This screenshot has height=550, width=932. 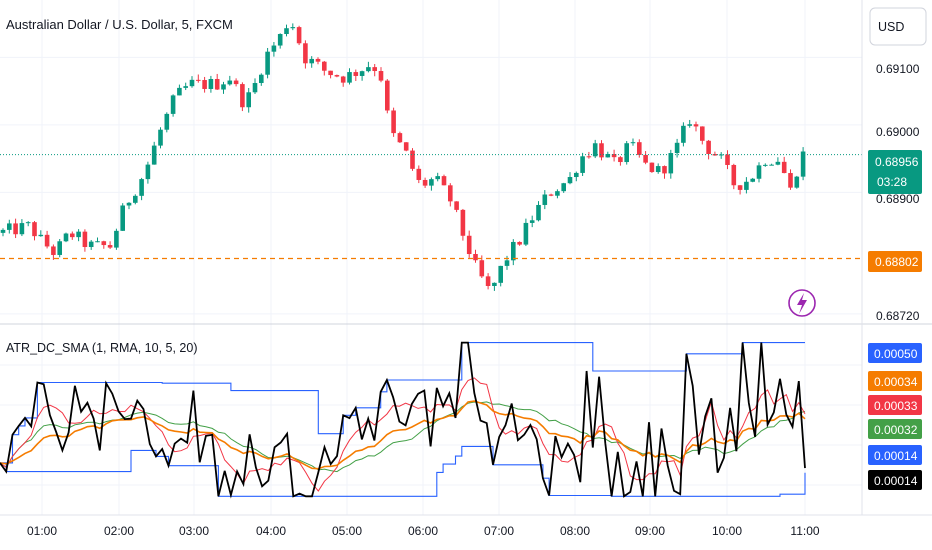 I want to click on price-tick: 0.69100, so click(x=898, y=69).